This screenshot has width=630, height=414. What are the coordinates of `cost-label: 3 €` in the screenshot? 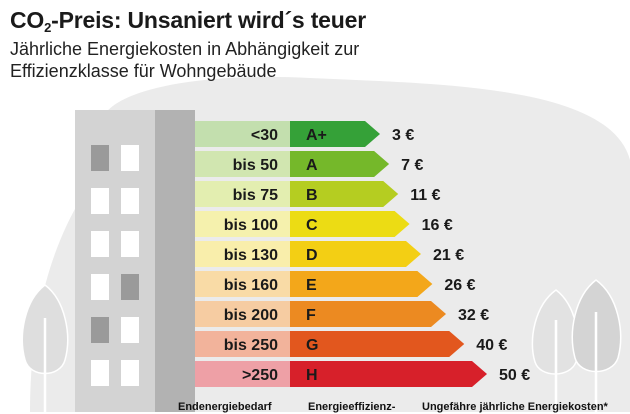 It's located at (403, 135).